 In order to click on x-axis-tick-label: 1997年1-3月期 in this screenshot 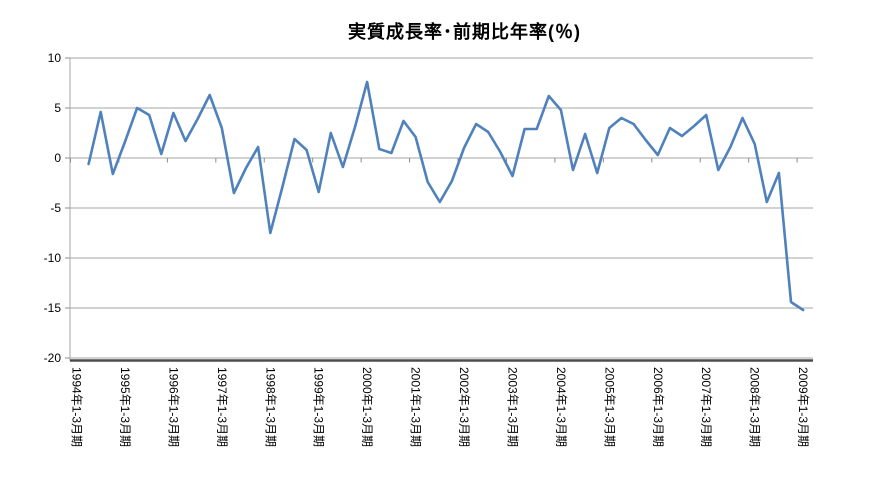, I will do `click(222, 407)`.